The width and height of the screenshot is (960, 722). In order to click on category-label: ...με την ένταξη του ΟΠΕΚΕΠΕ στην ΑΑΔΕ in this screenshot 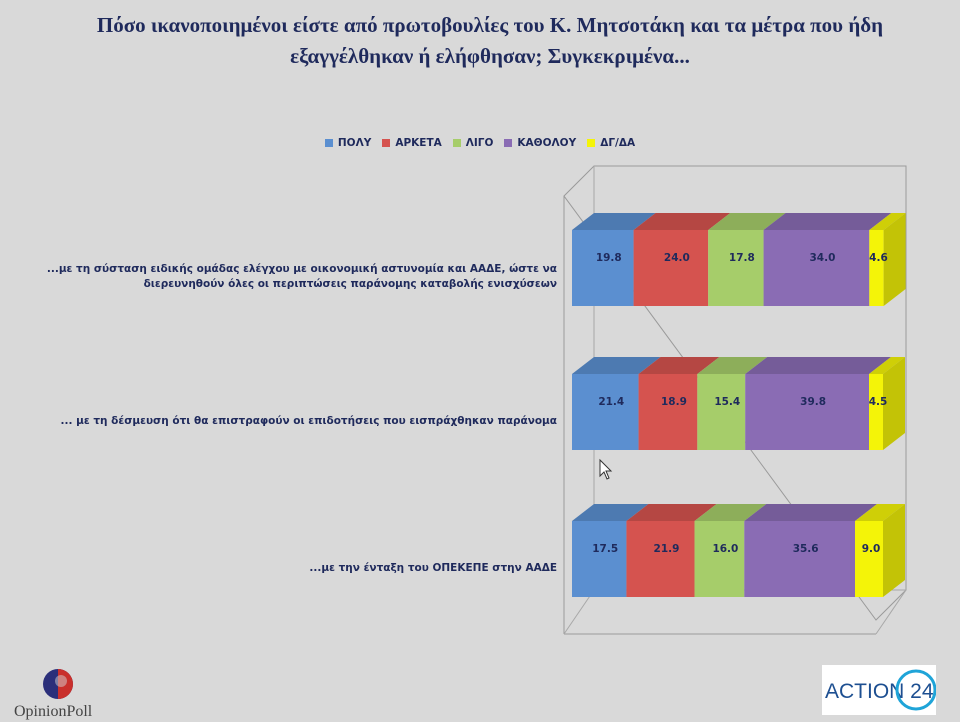, I will do `click(433, 568)`.